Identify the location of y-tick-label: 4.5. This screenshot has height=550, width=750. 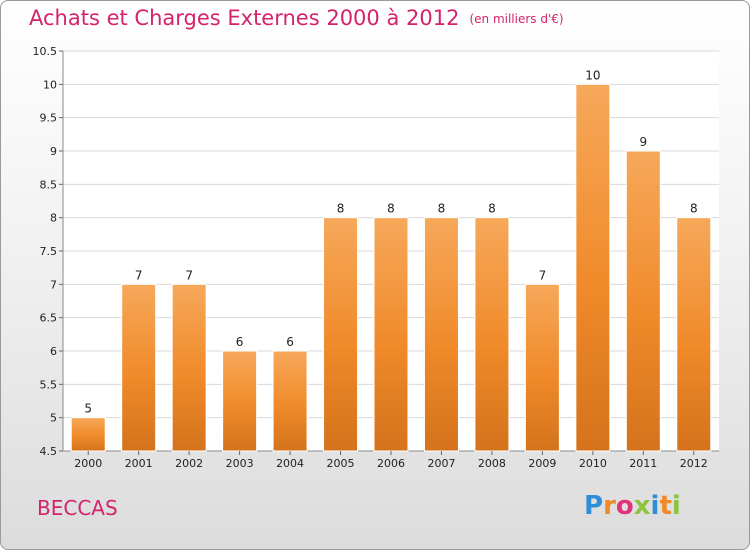
(49, 451).